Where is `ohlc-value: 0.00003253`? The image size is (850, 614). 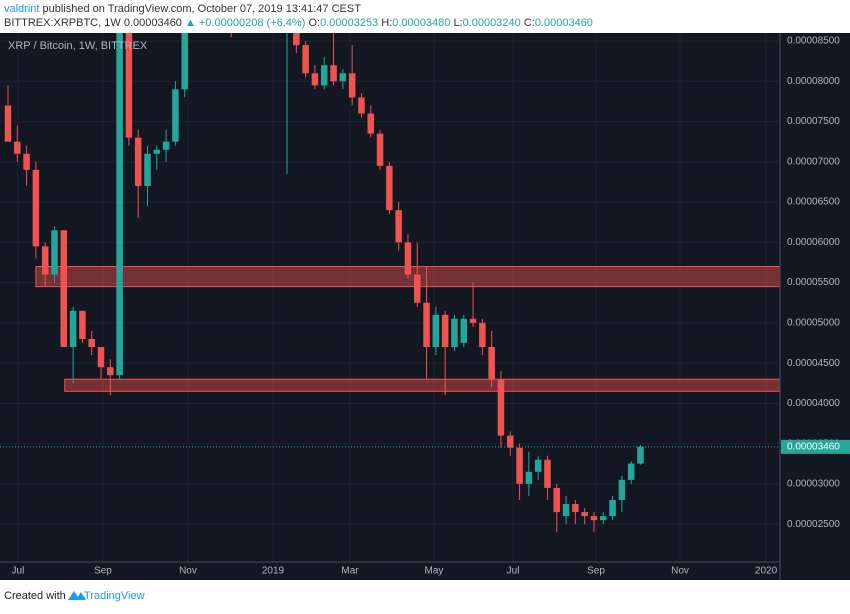
ohlc-value: 0.00003253 is located at coordinates (349, 23).